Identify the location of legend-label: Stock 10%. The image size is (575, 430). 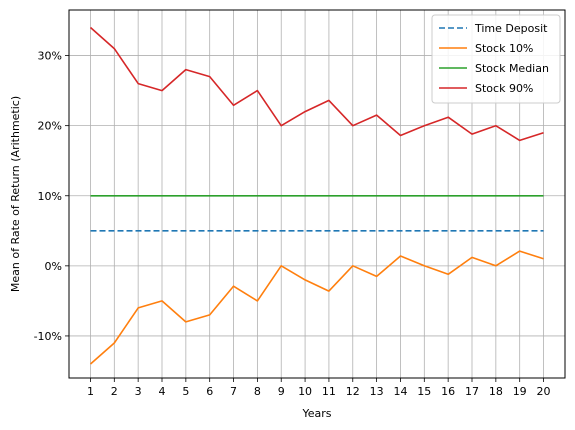
(504, 48).